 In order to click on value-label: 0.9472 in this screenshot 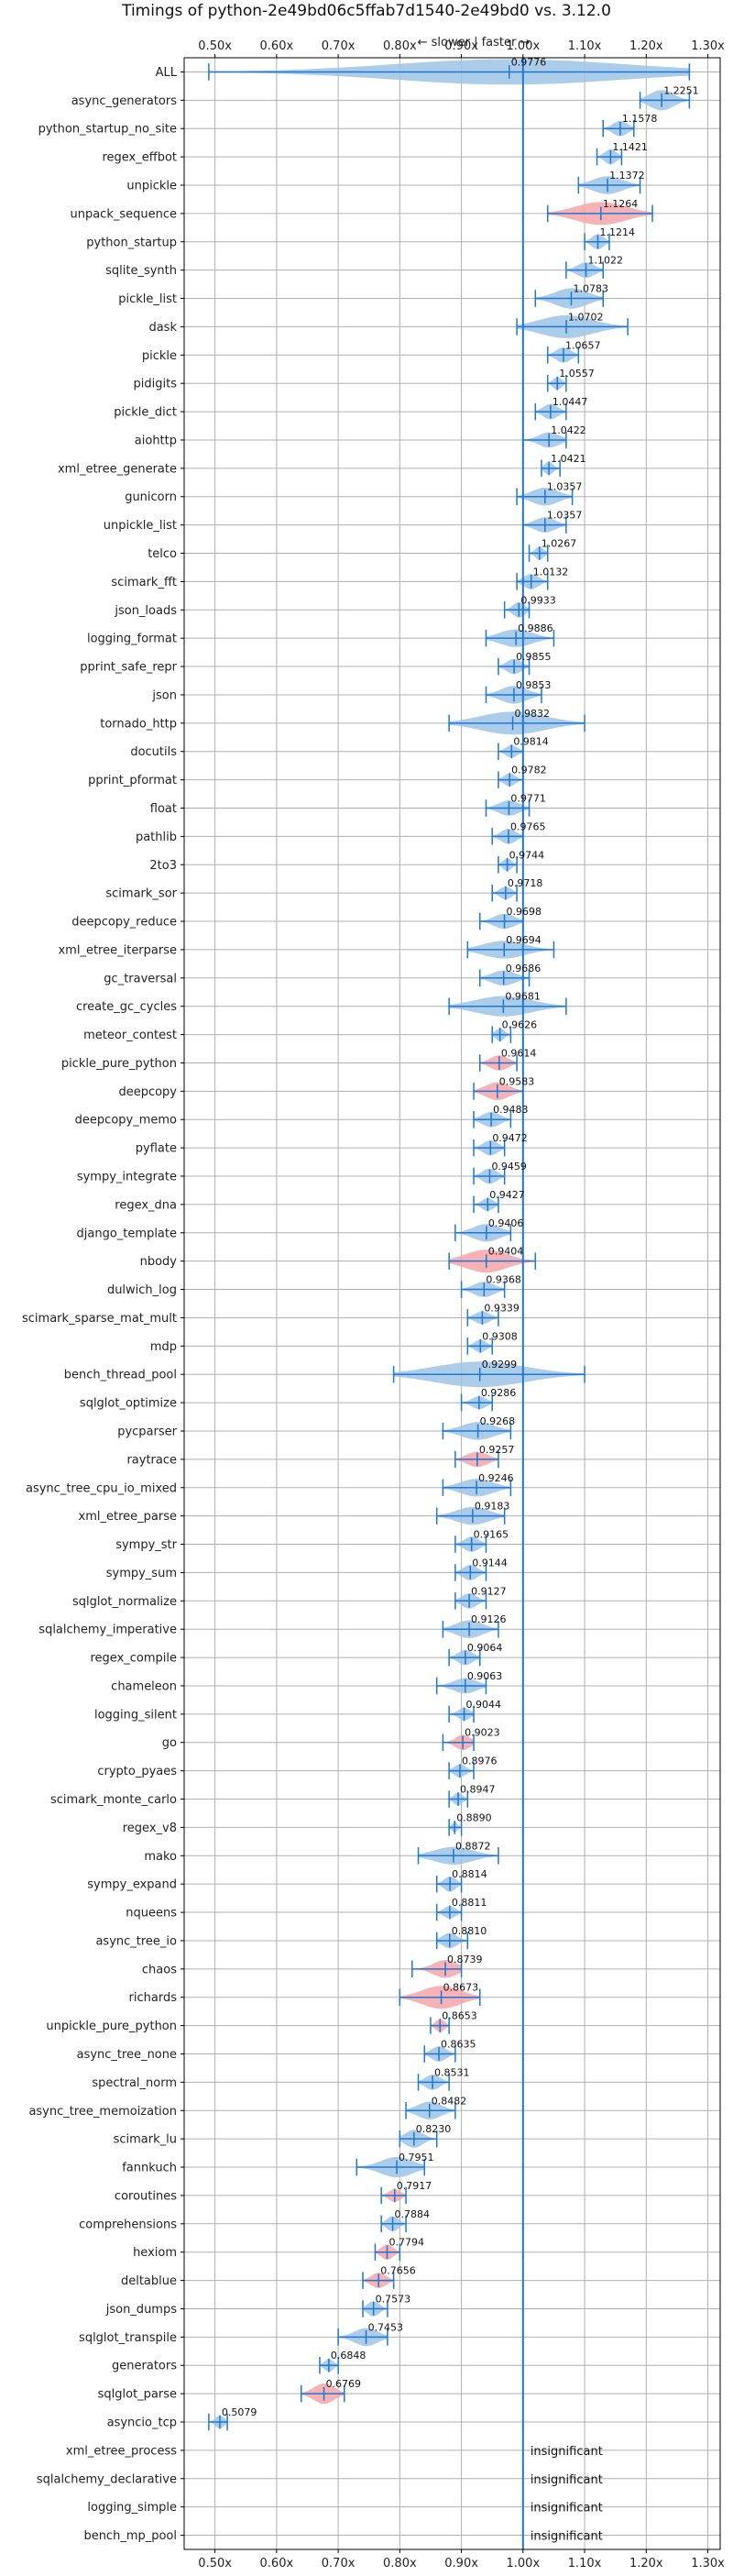, I will do `click(510, 1138)`.